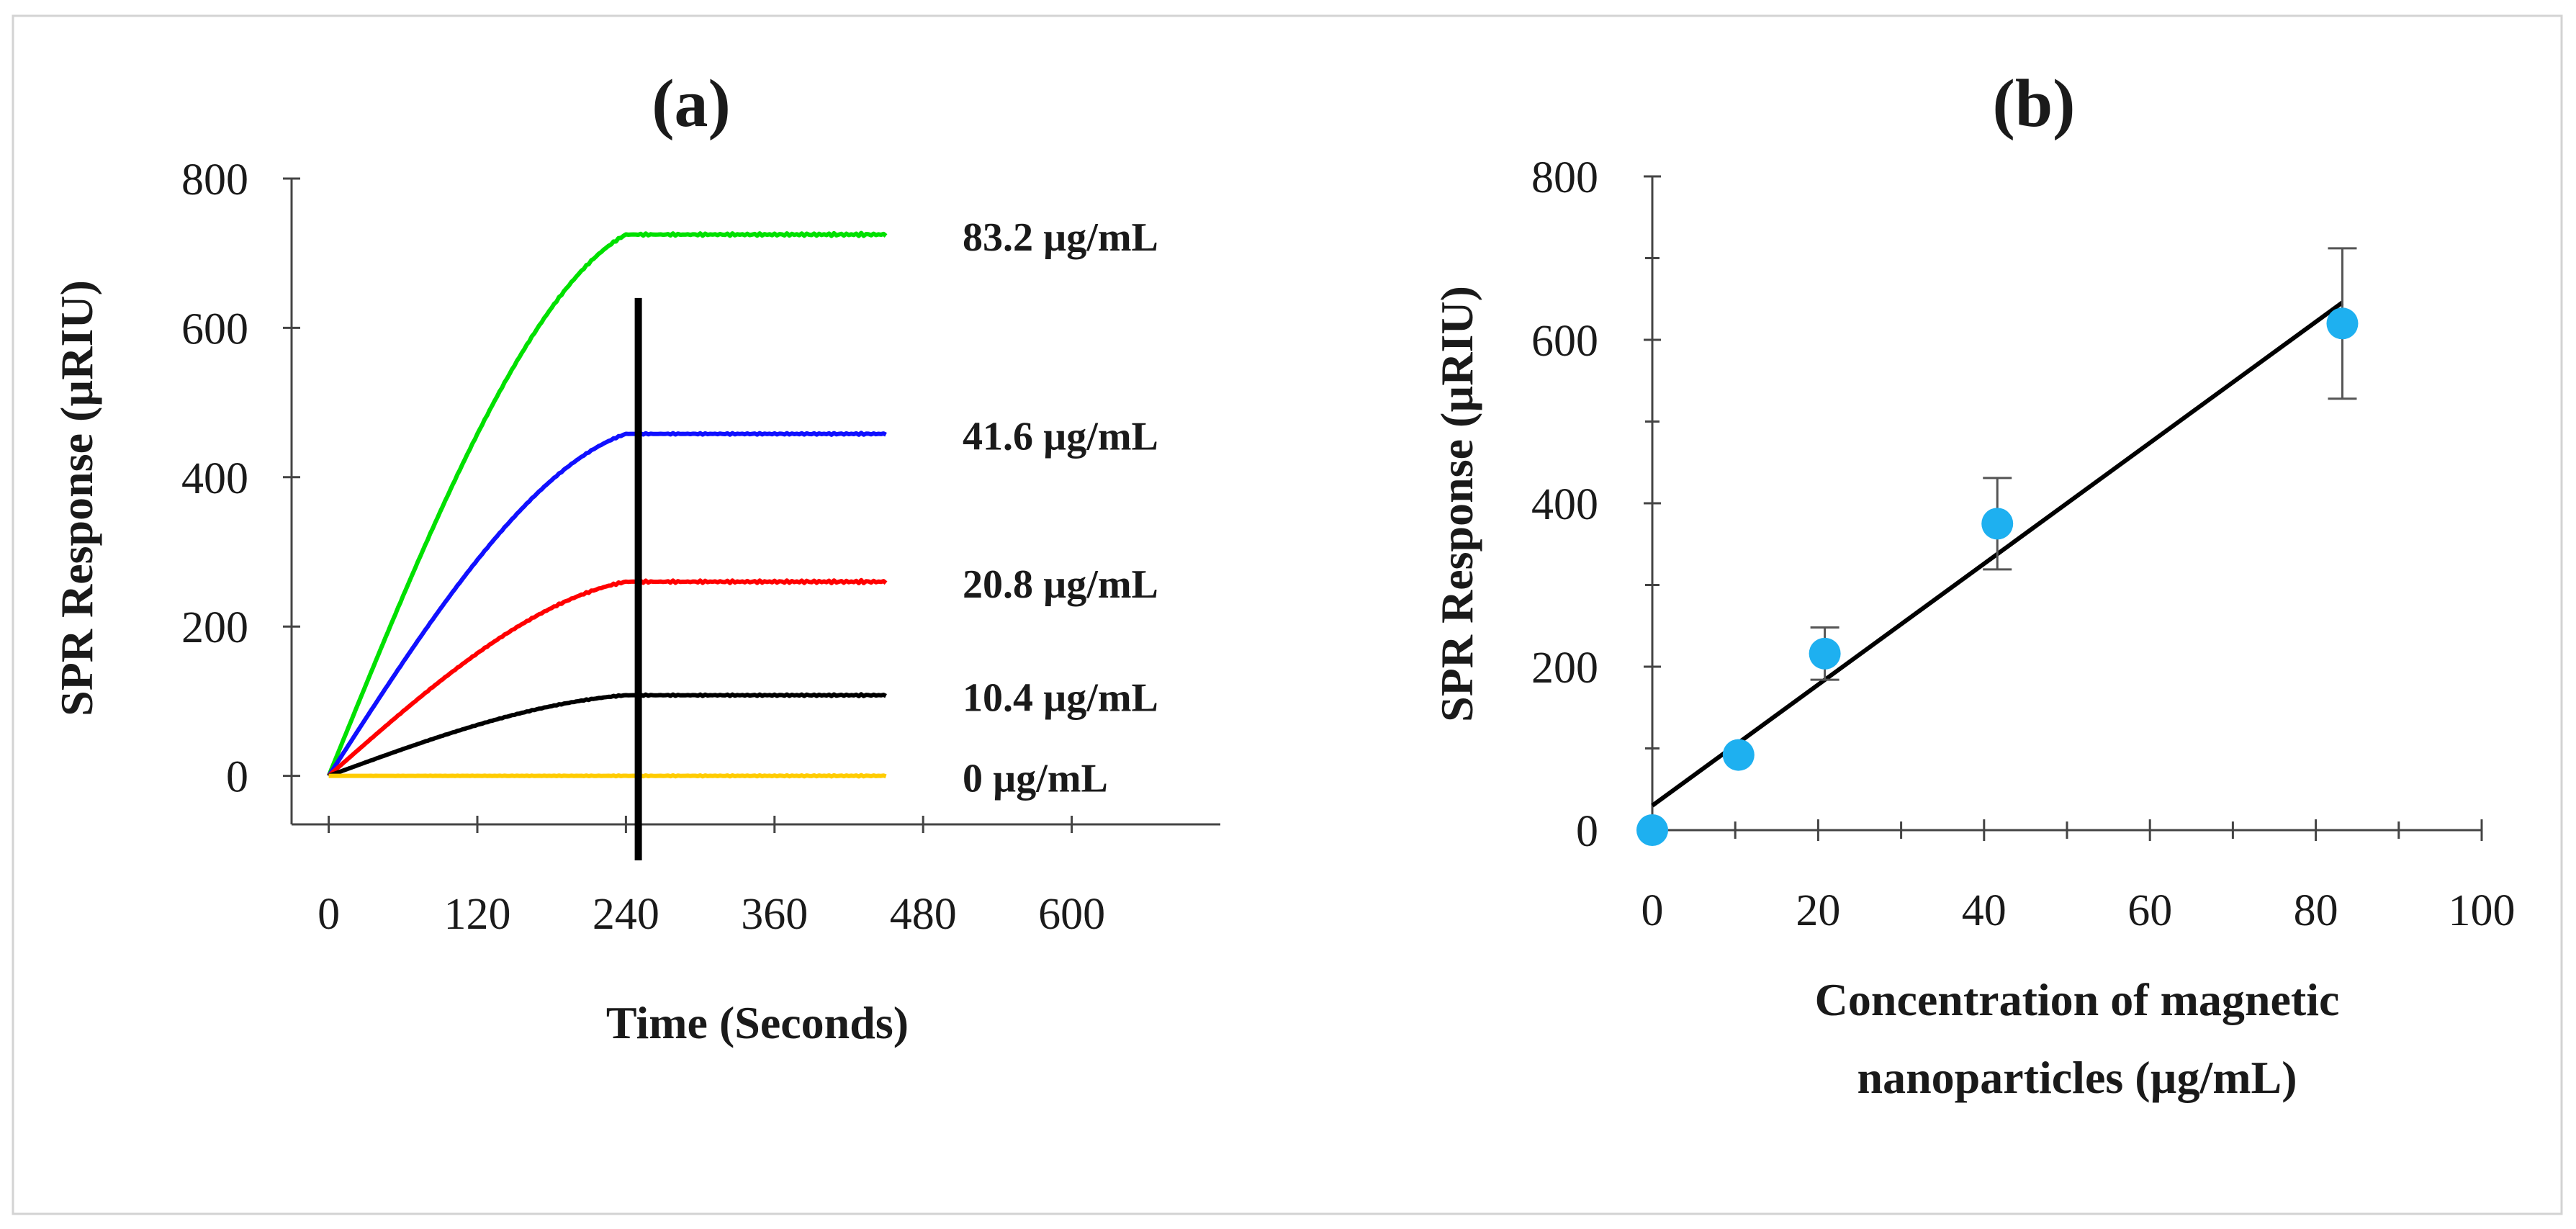  Describe the element at coordinates (1564, 177) in the screenshot. I see `chart-b-y-tick-label: 800` at that location.